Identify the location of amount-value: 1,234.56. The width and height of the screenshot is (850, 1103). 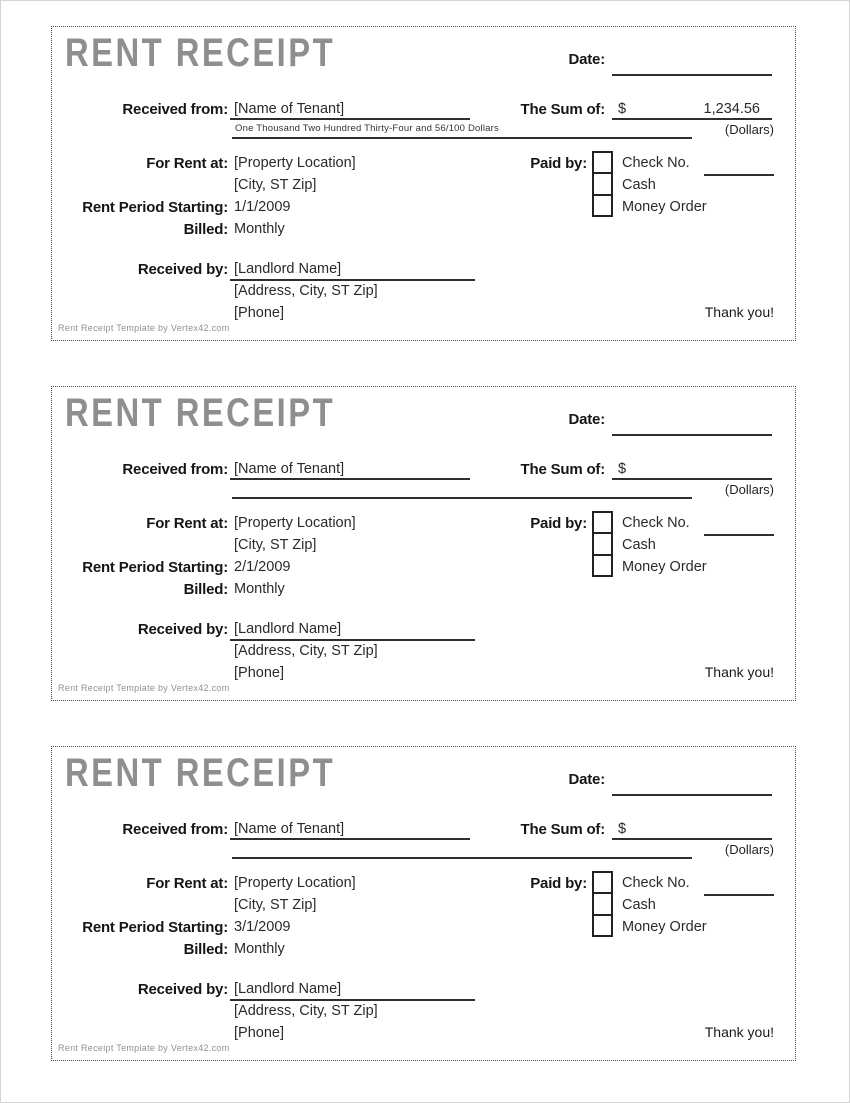
(731, 109).